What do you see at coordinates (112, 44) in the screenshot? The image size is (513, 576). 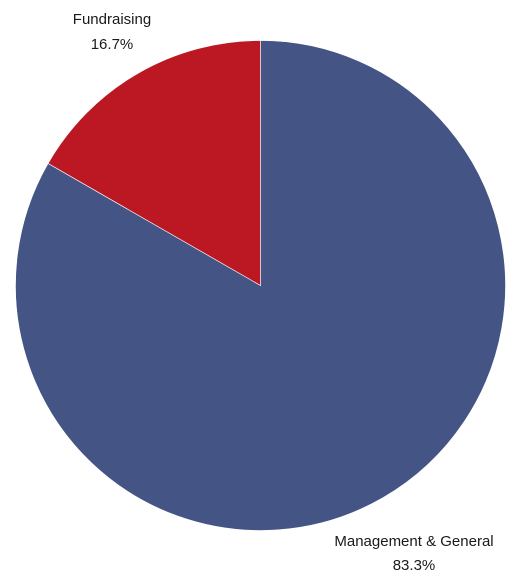 I see `slice-percent-label: 16.7%` at bounding box center [112, 44].